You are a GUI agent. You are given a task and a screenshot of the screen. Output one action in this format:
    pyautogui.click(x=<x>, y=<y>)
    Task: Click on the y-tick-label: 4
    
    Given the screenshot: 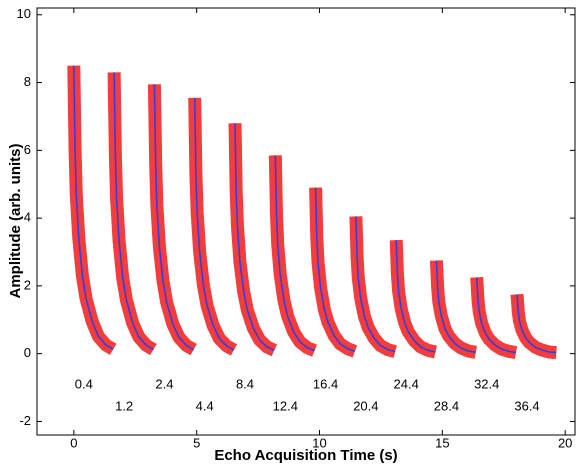 What is the action you would take?
    pyautogui.click(x=27, y=217)
    